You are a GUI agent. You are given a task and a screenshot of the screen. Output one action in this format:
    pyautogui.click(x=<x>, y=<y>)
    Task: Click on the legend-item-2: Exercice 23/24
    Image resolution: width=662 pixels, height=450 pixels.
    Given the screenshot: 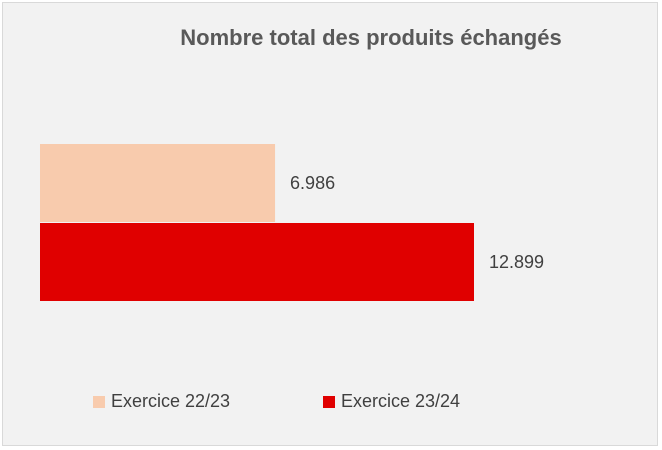 What is the action you would take?
    pyautogui.click(x=391, y=401)
    